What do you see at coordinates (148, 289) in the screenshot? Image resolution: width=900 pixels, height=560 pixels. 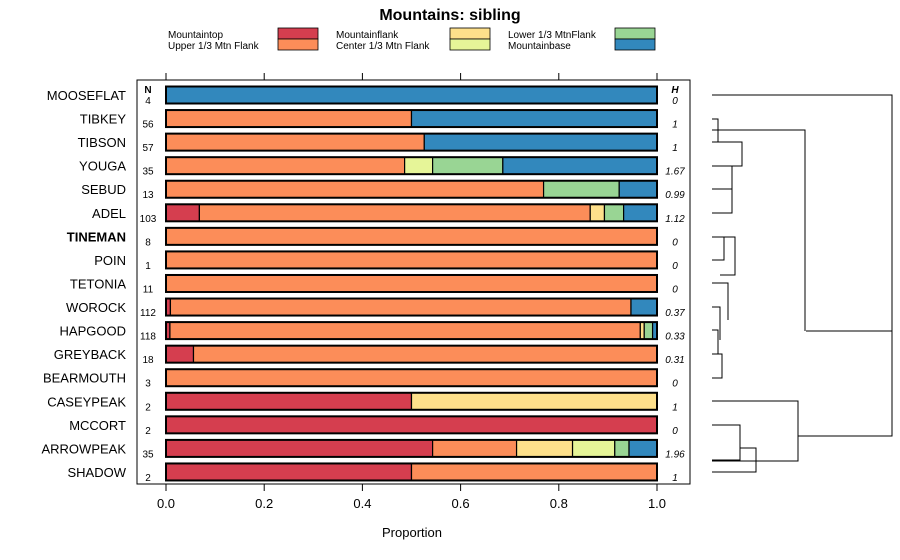 I see `row-n-value: 11` at bounding box center [148, 289].